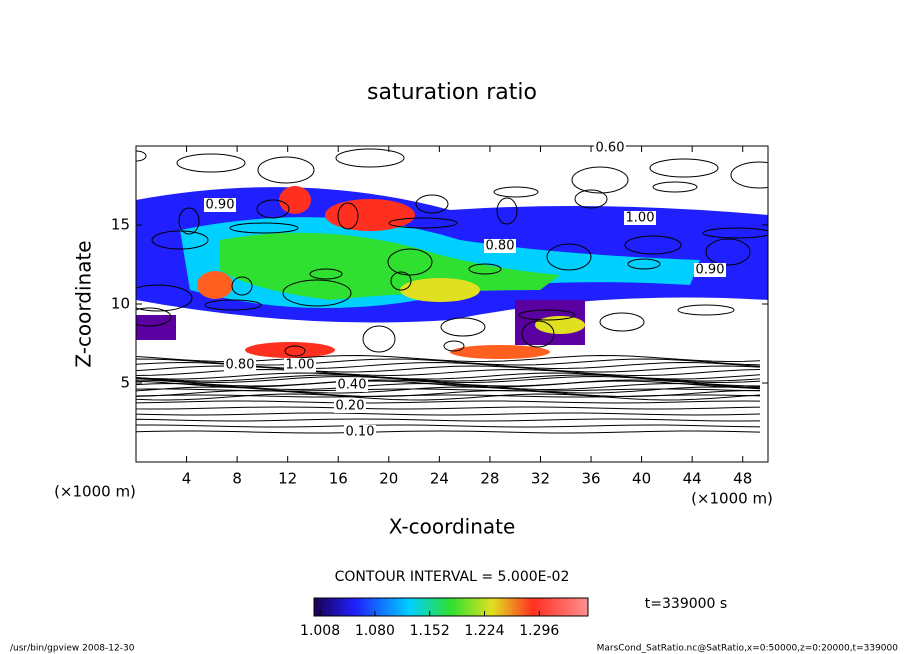 This screenshot has width=904, height=654. What do you see at coordinates (125, 383) in the screenshot?
I see `y-tick-label: 5` at bounding box center [125, 383].